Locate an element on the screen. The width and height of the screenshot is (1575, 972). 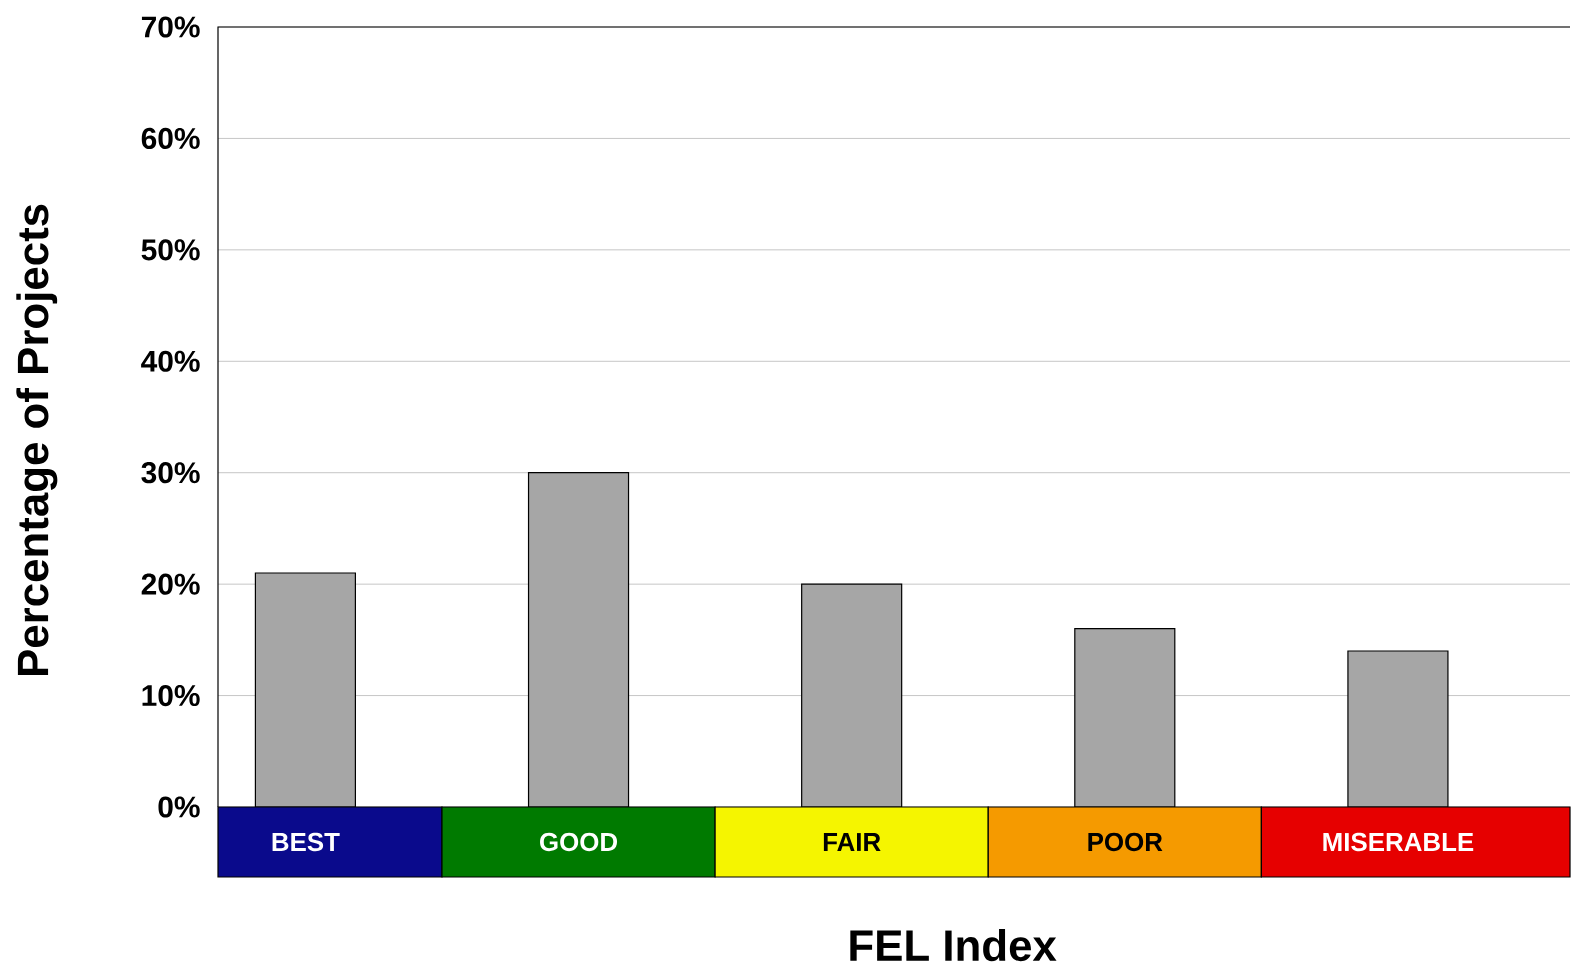
x-tick-label: FAIR is located at coordinates (852, 842).